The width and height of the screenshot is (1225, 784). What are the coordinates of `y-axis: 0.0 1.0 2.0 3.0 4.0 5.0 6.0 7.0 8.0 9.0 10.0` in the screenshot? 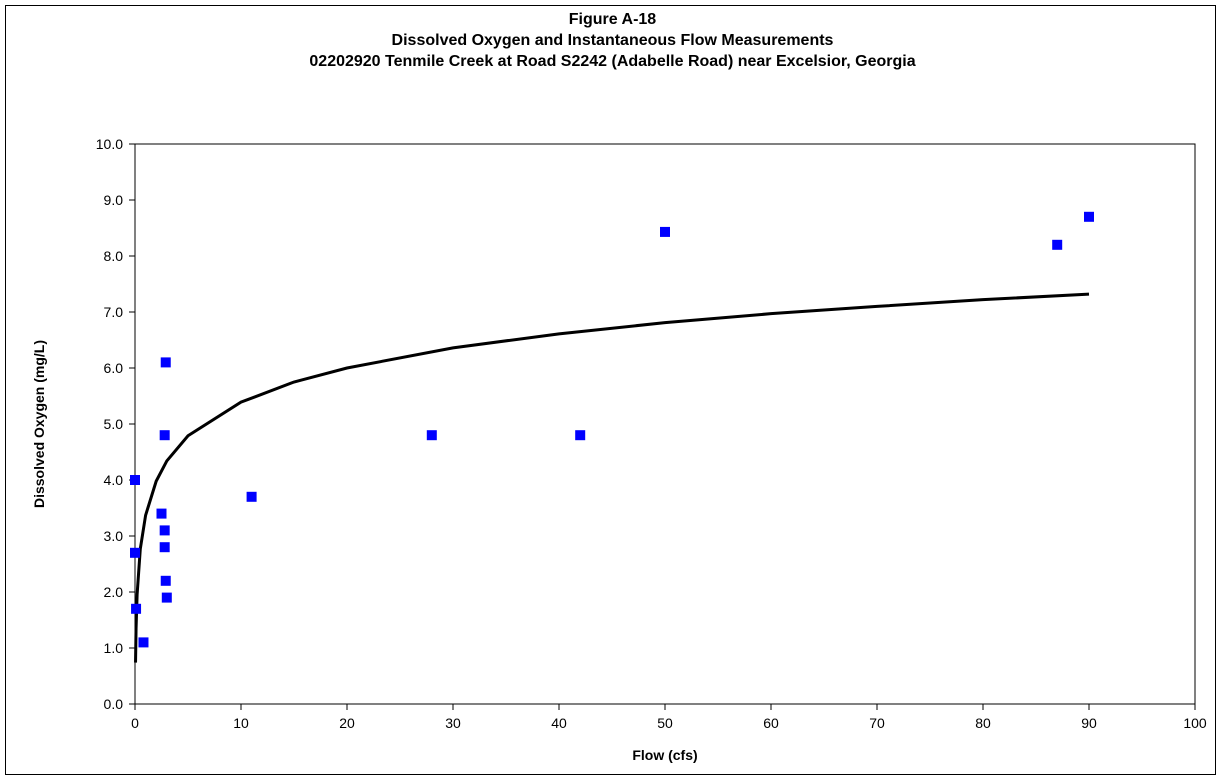 It's located at (115, 424).